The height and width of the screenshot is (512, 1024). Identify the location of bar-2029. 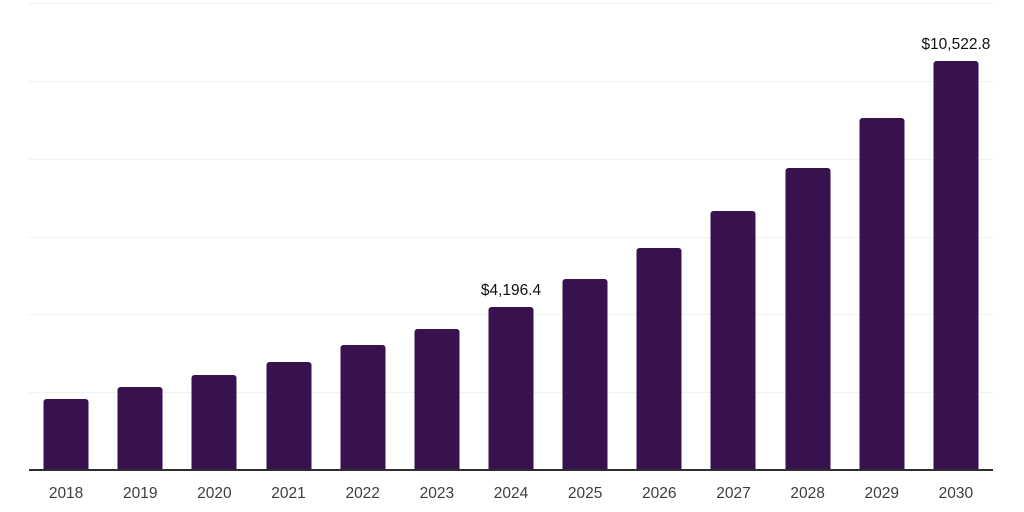
(882, 293).